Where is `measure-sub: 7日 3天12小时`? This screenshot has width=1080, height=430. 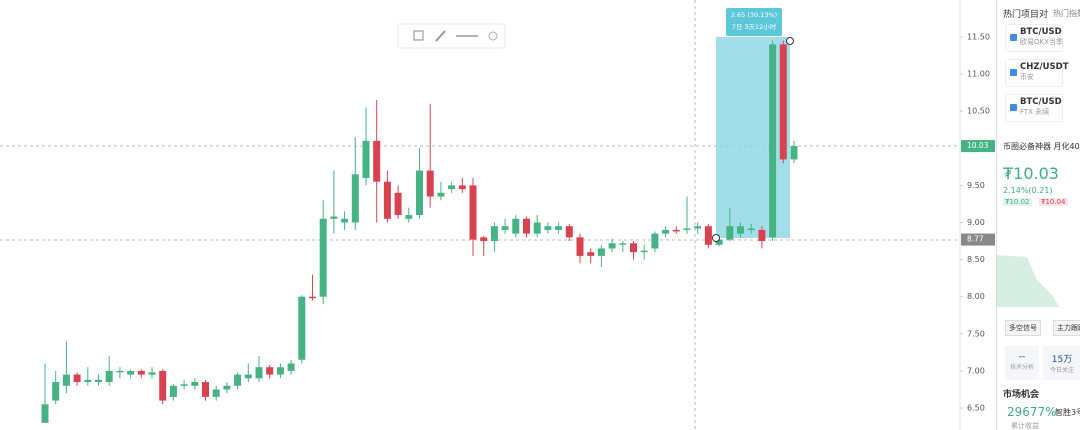 measure-sub: 7日 3天12小时 is located at coordinates (754, 26).